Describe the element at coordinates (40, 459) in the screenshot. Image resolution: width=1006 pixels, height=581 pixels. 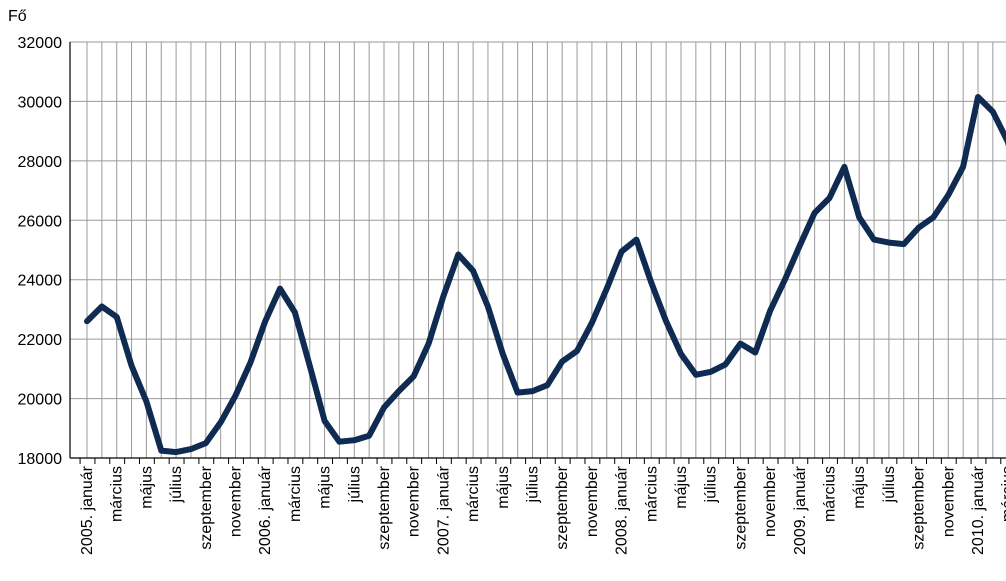
I see `y-tick-label: 18000` at that location.